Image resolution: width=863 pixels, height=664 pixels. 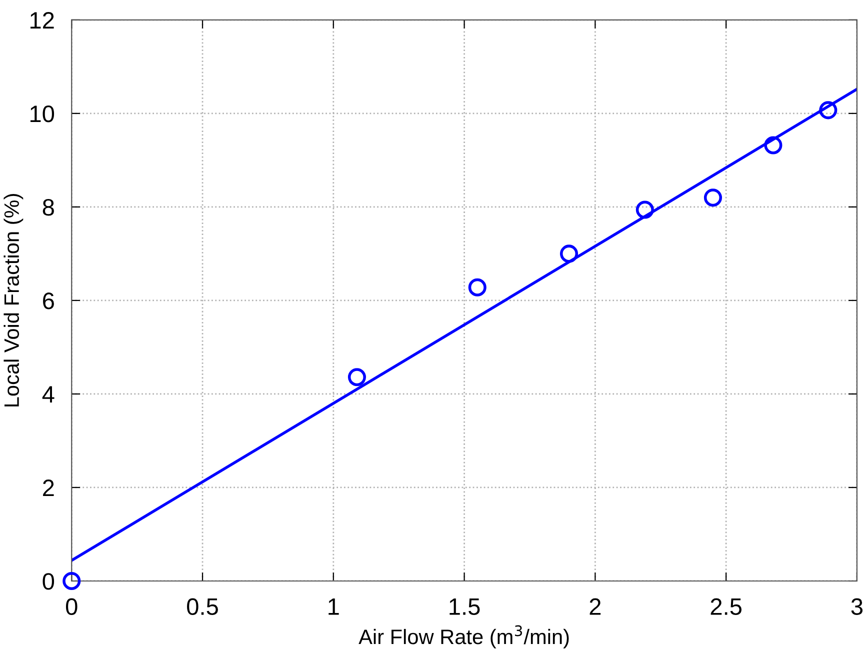 What do you see at coordinates (595, 606) in the screenshot?
I see `x-tick-label: 2` at bounding box center [595, 606].